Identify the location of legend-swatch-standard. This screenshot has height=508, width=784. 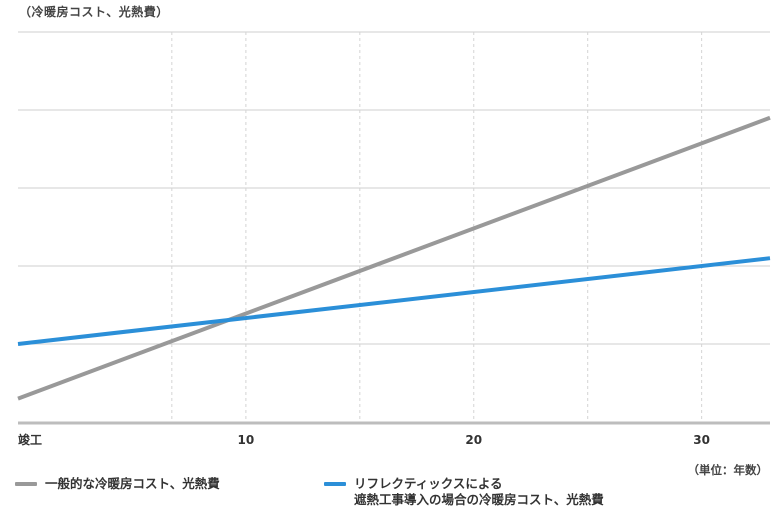
(26, 484).